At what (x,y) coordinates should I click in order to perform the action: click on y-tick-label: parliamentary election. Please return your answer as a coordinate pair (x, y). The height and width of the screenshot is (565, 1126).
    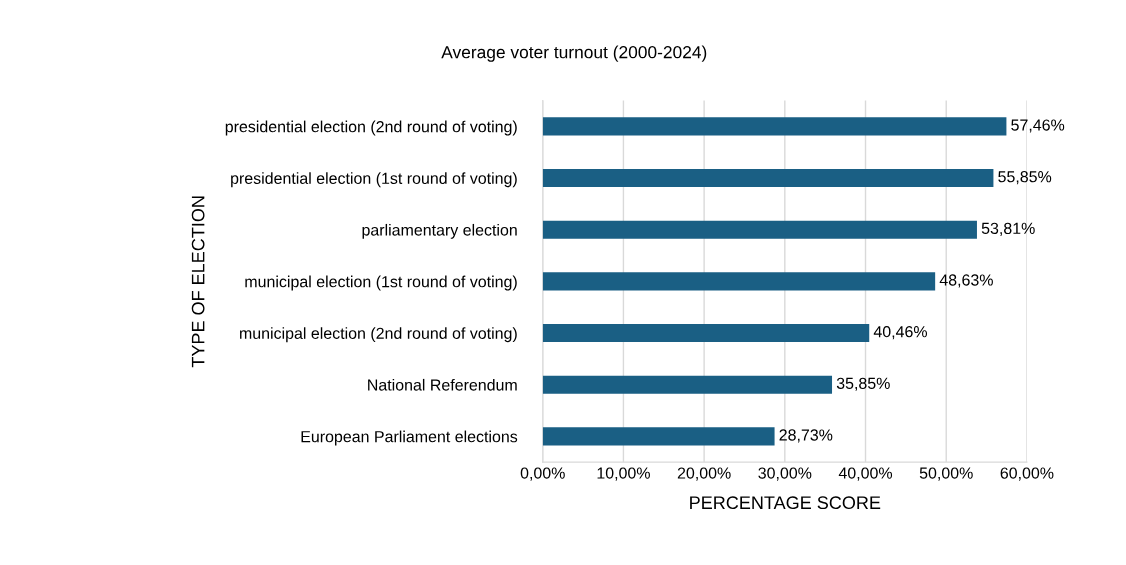
    Looking at the image, I should click on (439, 231).